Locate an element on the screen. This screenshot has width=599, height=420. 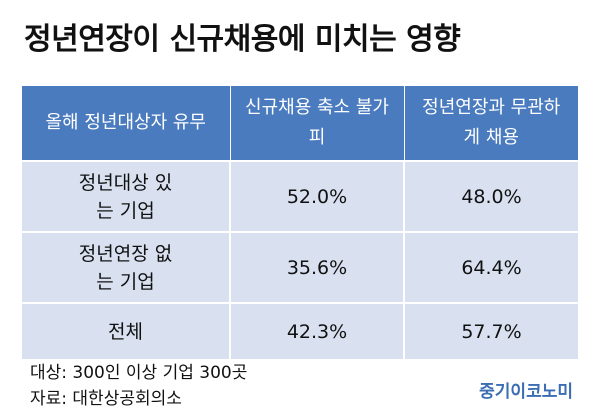
publisher-logo: 중기이코노미 is located at coordinates (526, 392).